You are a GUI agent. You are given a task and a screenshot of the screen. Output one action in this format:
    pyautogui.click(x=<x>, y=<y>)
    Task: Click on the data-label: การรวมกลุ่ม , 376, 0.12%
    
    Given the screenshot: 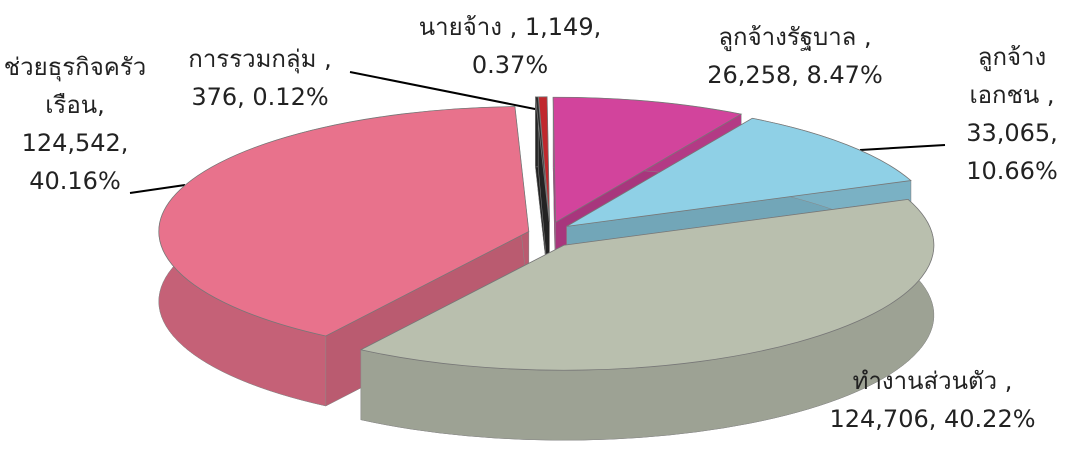 What is the action you would take?
    pyautogui.click(x=260, y=78)
    